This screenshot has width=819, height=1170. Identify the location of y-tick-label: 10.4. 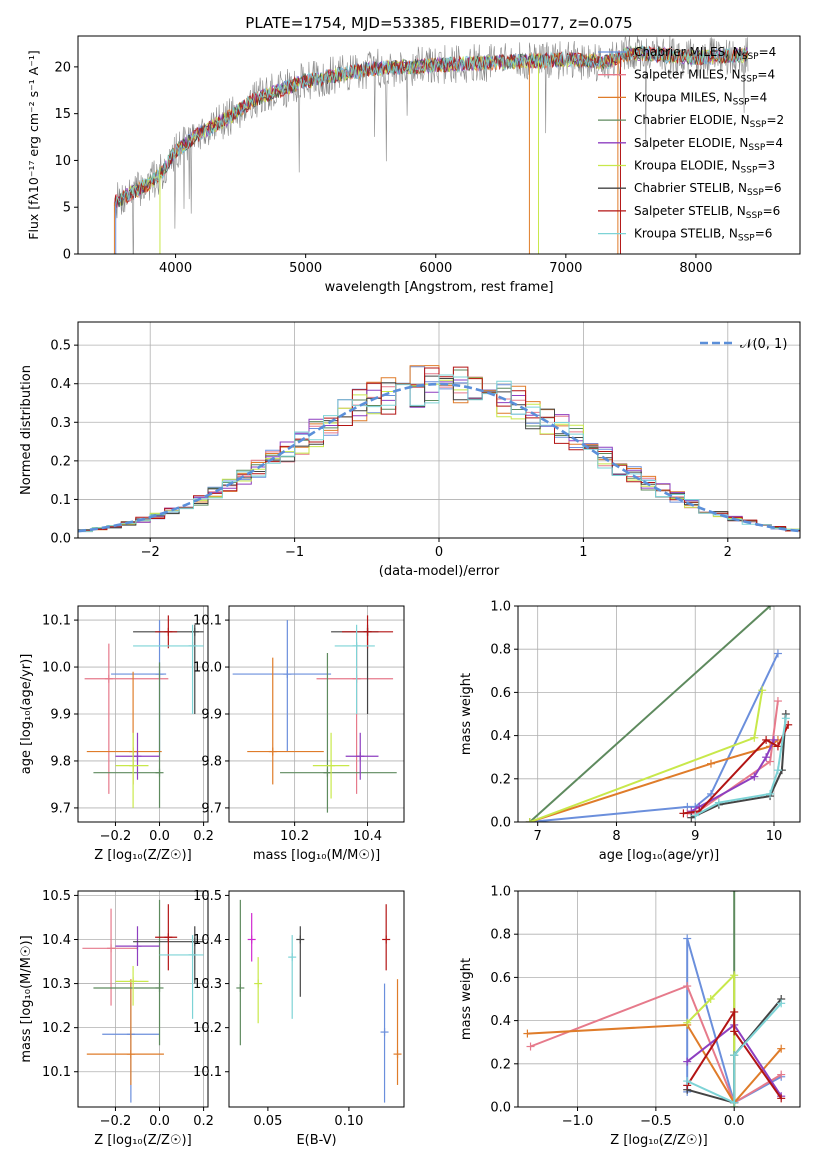
(207, 940).